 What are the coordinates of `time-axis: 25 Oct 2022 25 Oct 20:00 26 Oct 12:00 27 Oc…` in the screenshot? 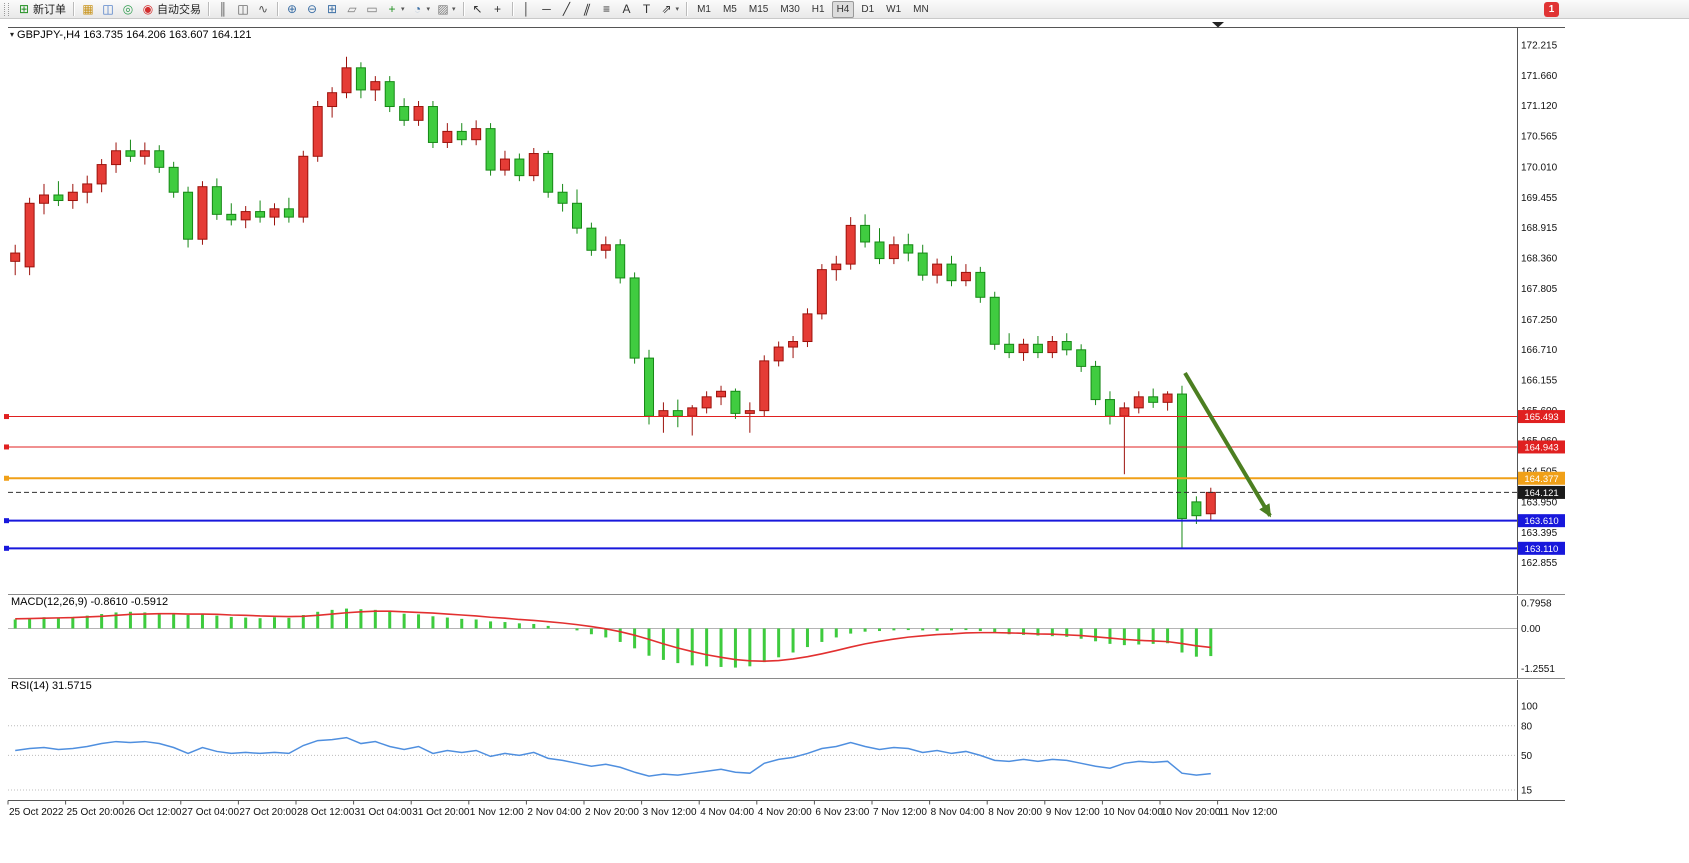 It's located at (642, 809).